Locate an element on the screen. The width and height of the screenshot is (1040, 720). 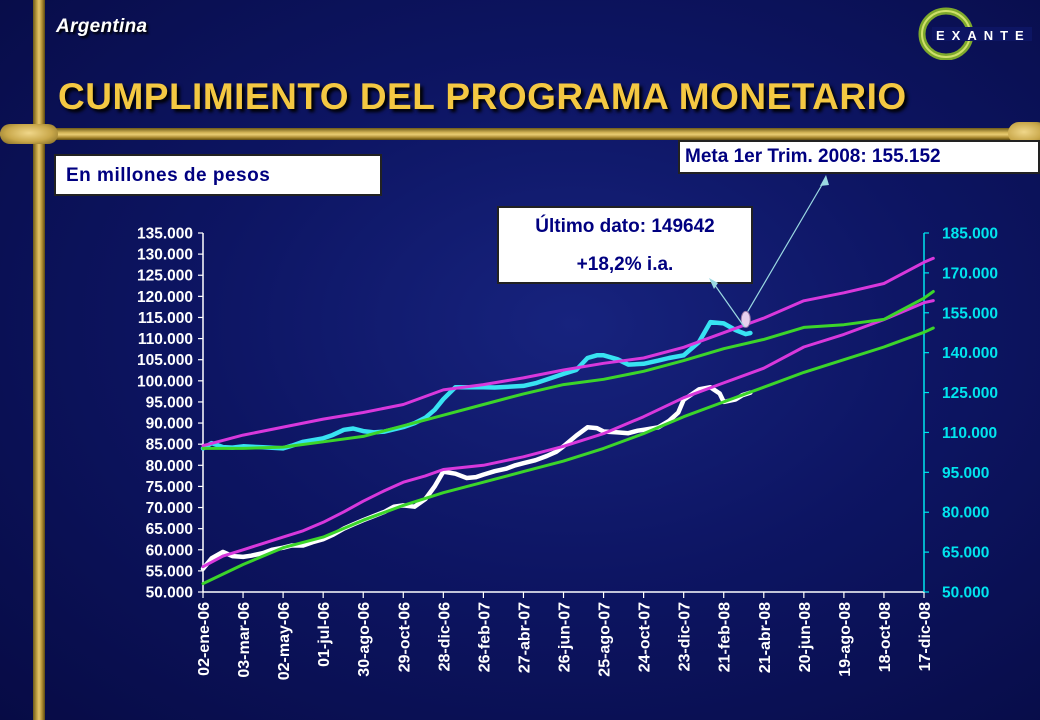
exante-logo: EXANTE is located at coordinates (975, 33).